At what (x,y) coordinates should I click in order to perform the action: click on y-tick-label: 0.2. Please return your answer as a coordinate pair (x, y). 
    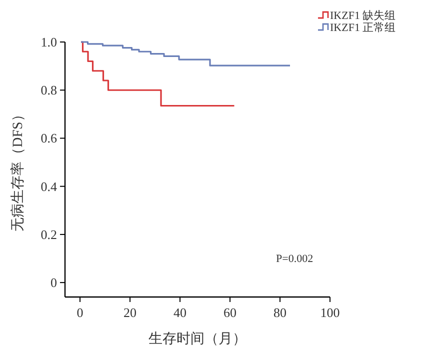
    Looking at the image, I should click on (48, 234).